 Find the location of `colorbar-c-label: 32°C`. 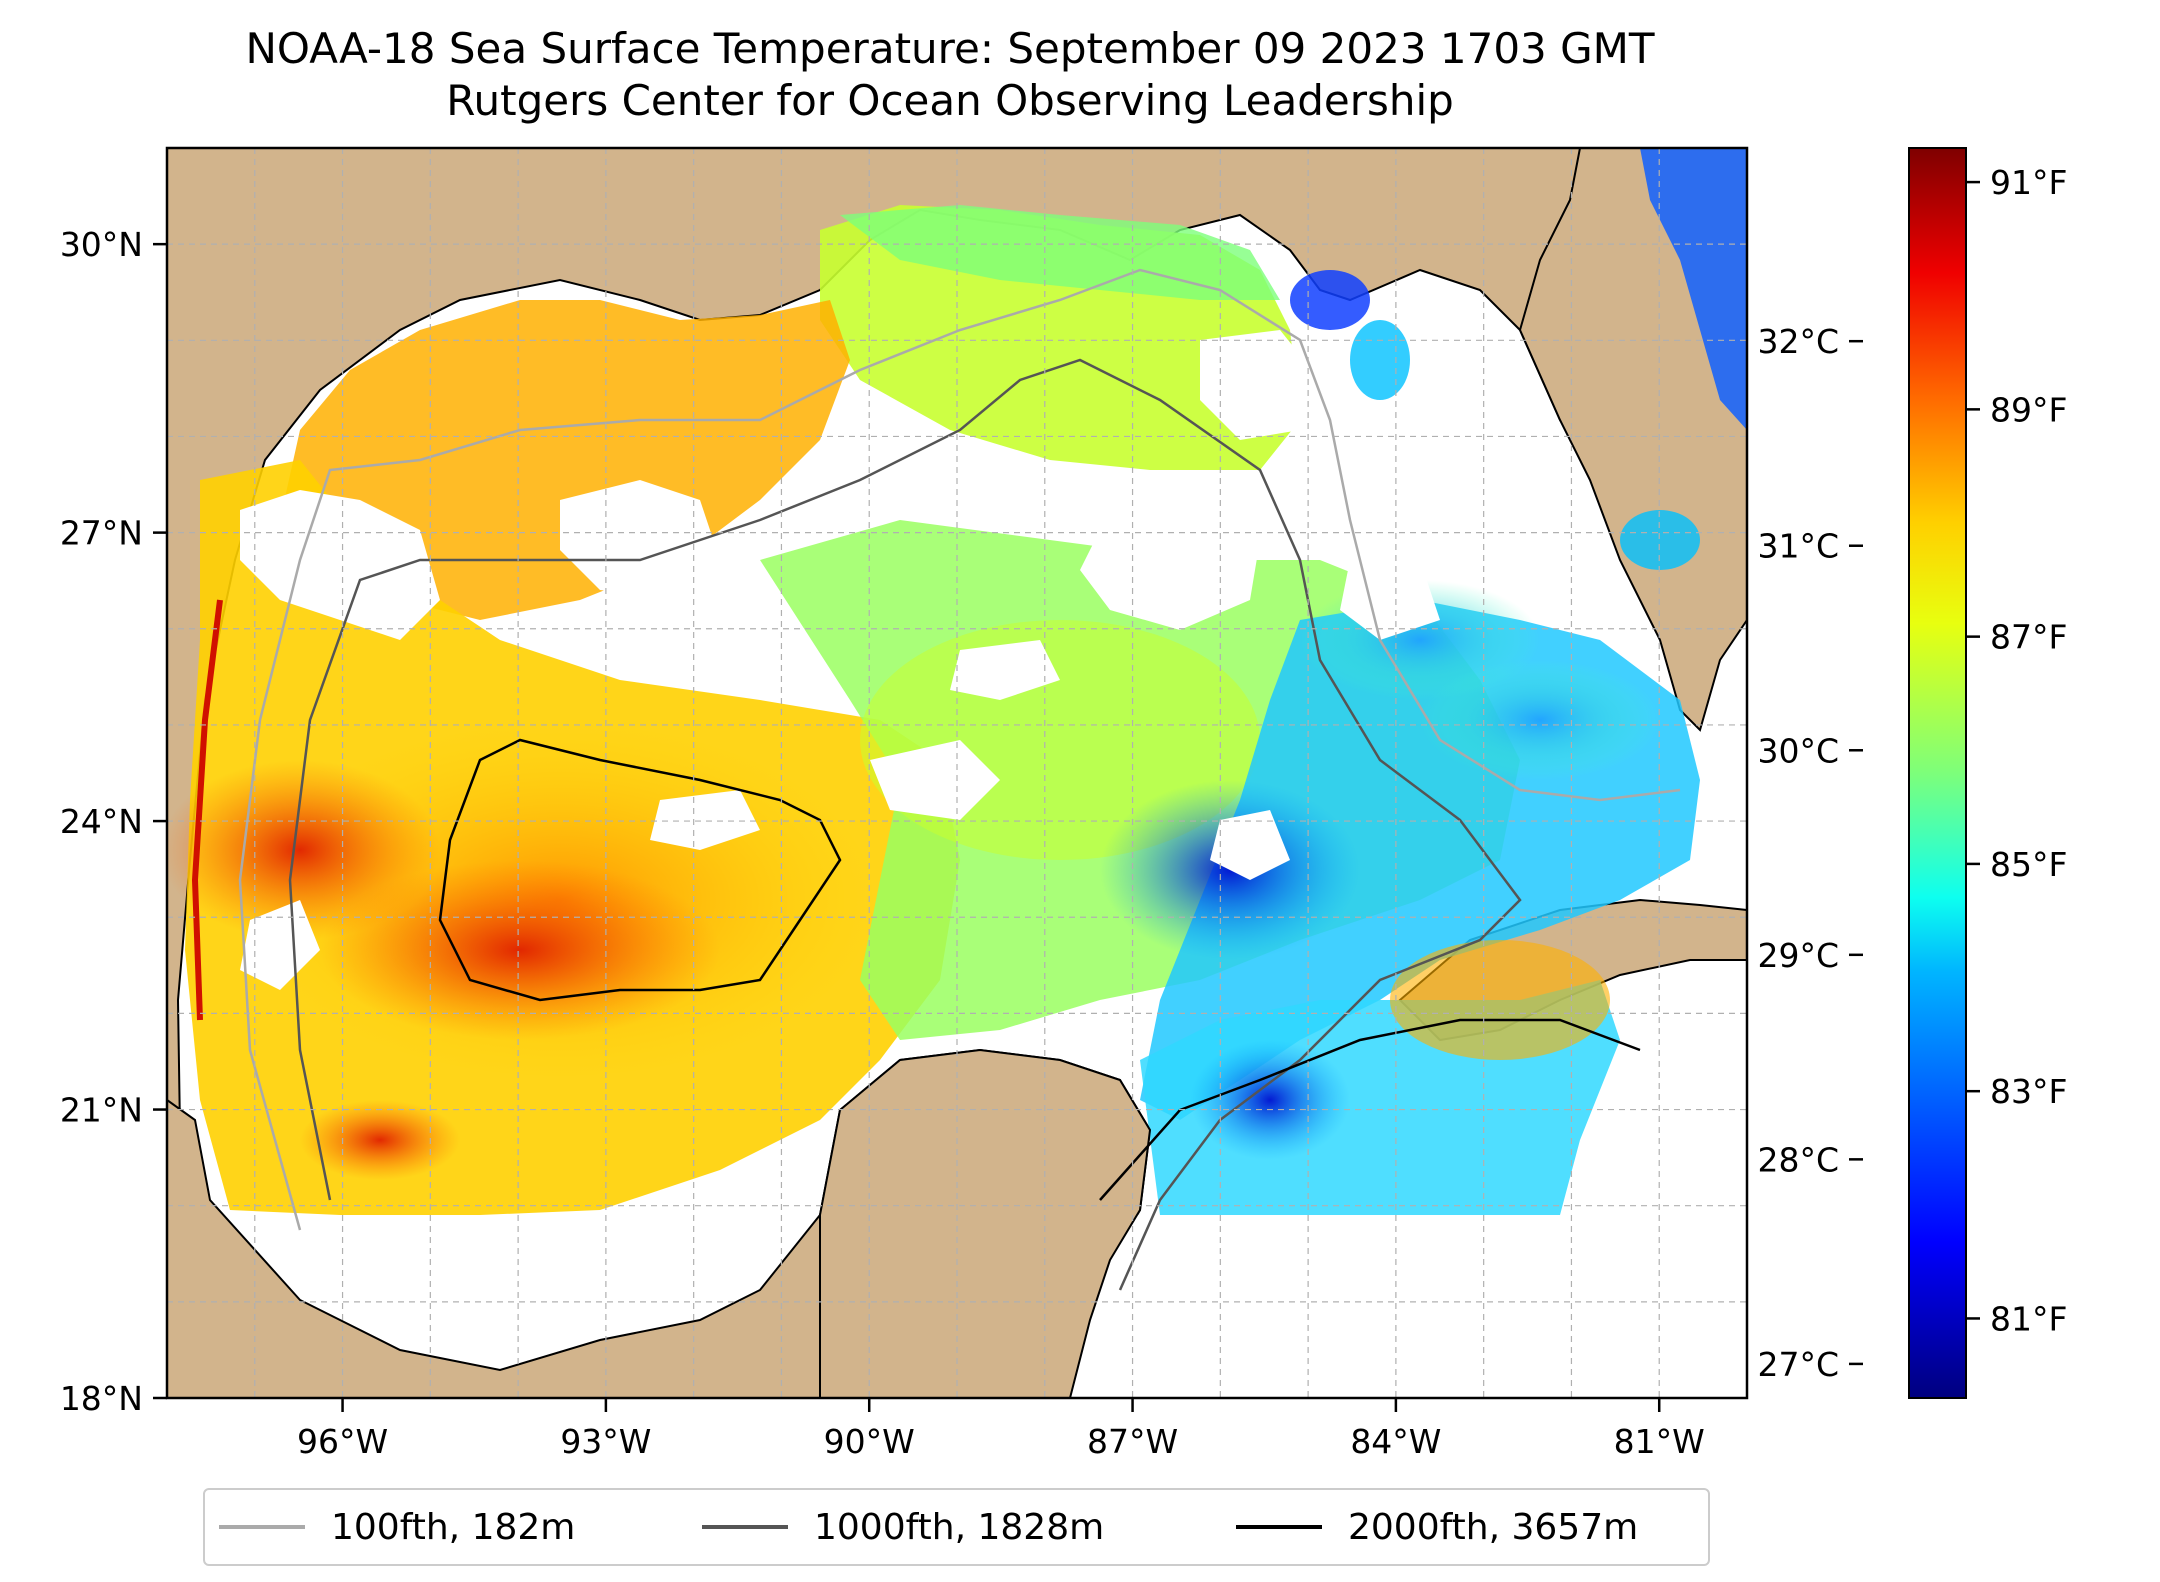

colorbar-c-label: 32°C is located at coordinates (1798, 341).